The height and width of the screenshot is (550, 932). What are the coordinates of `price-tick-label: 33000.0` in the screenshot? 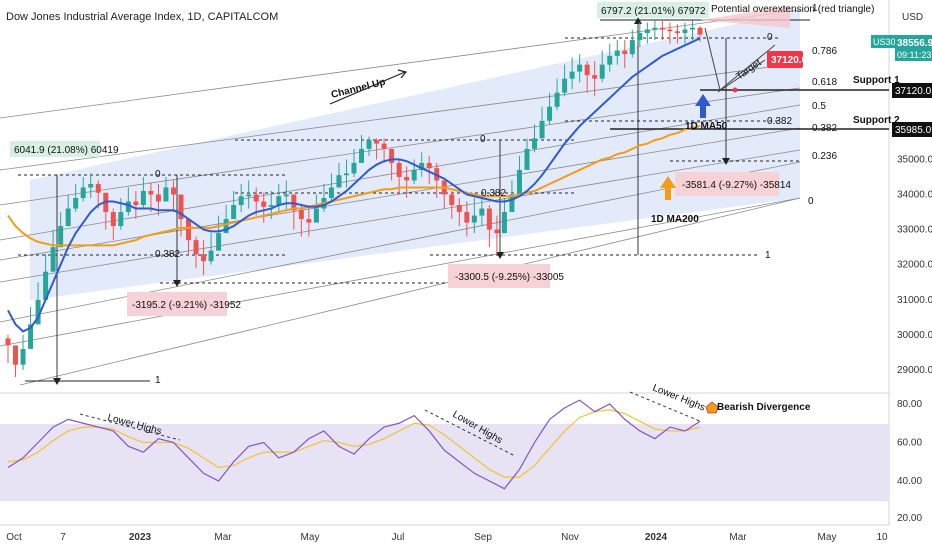 It's located at (914, 230).